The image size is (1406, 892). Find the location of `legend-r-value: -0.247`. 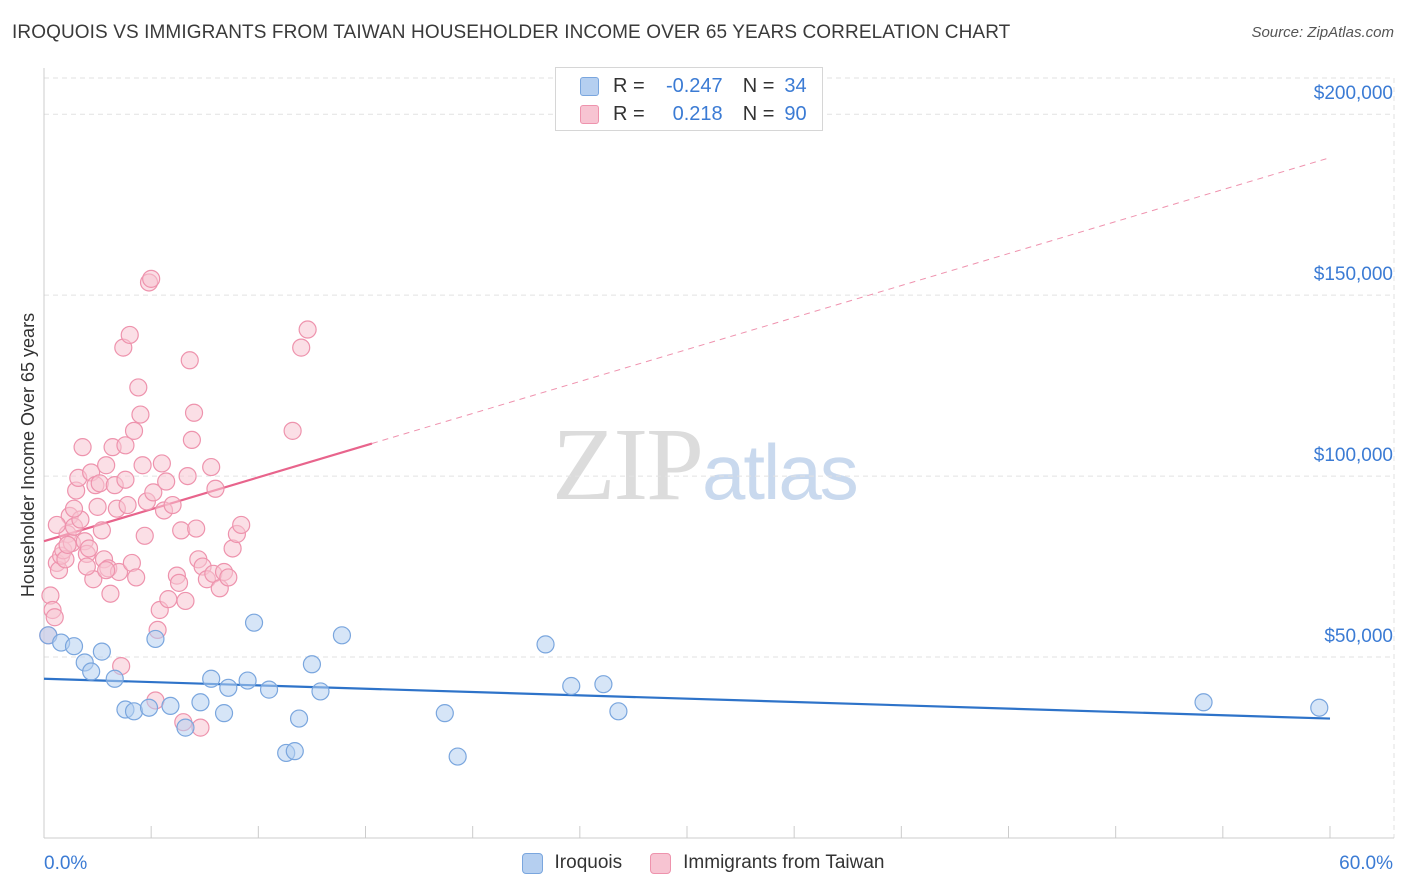

legend-r-value: -0.247 is located at coordinates (694, 85).